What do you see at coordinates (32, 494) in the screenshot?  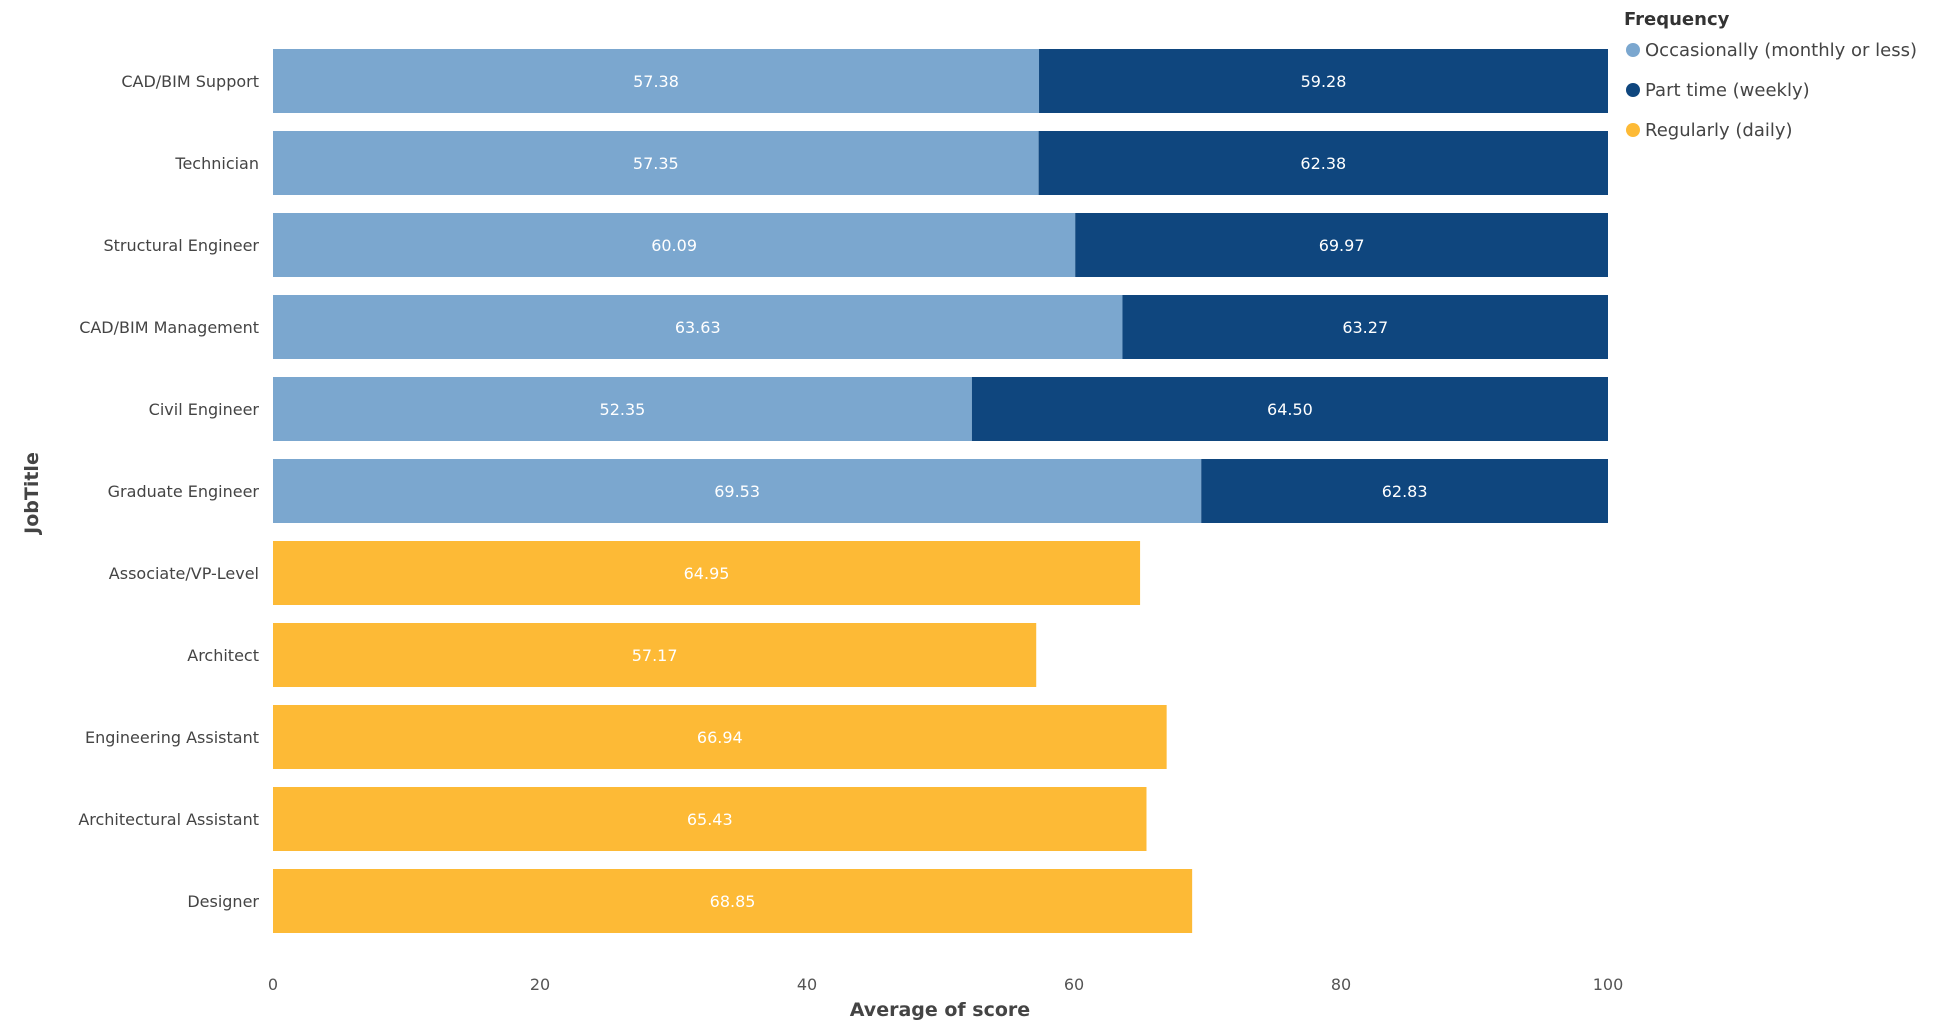 I see `y-axis-title: JobTitle` at bounding box center [32, 494].